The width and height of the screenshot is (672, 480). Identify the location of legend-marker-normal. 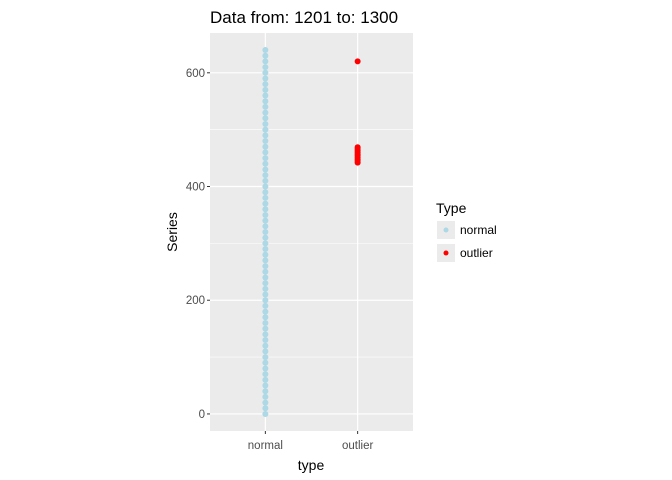
(446, 230).